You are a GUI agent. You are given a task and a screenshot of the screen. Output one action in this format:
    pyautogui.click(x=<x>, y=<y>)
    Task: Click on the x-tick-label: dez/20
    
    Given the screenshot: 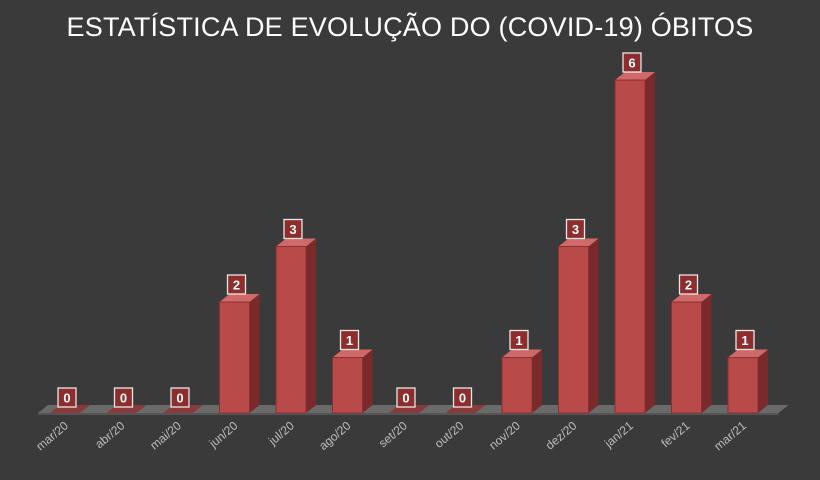 What is the action you would take?
    pyautogui.click(x=561, y=435)
    